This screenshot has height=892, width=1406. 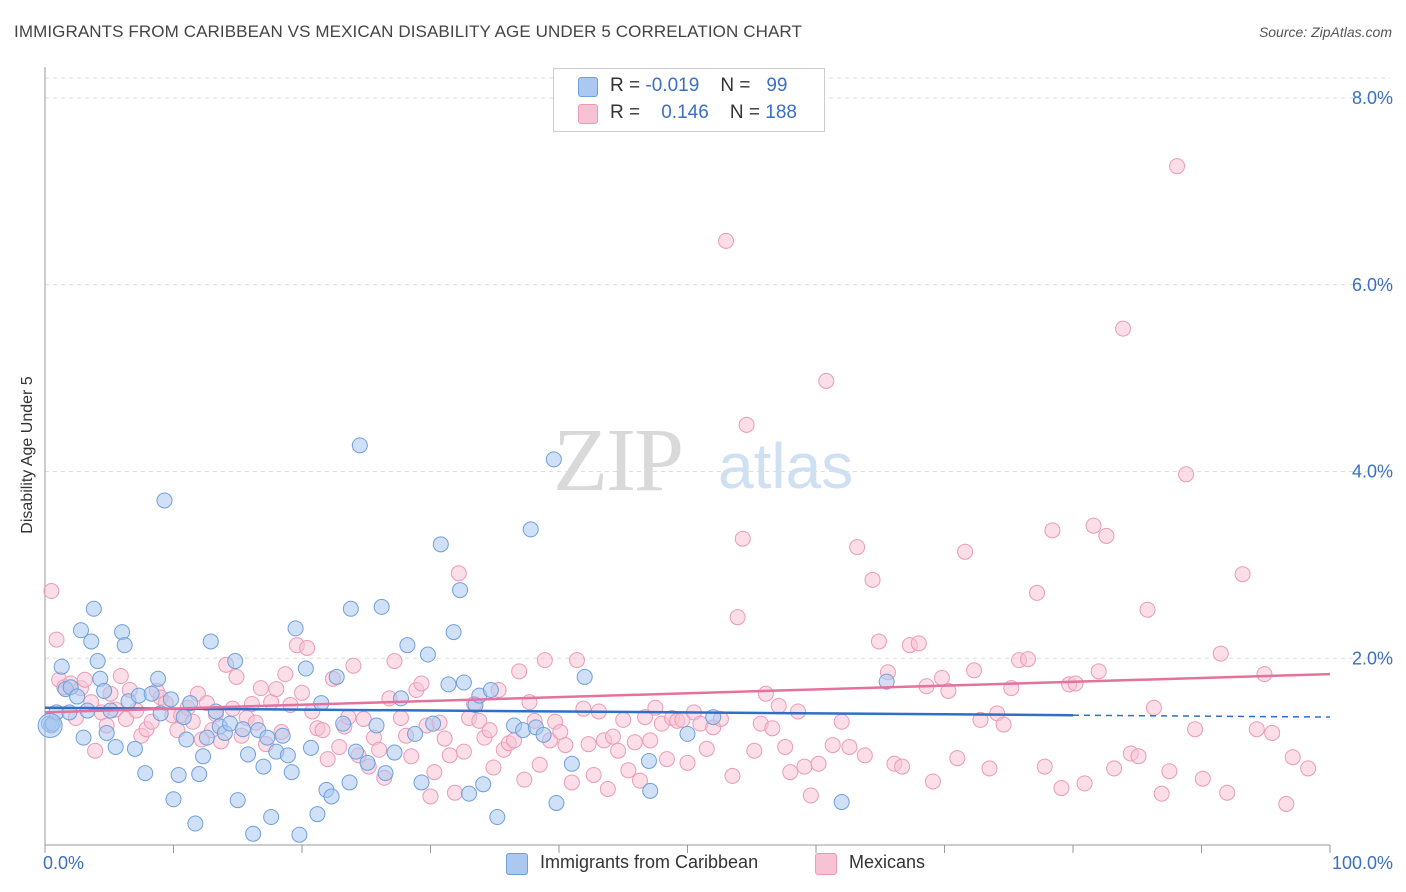 What do you see at coordinates (1372, 472) in the screenshot?
I see `y-tick-label: 4.0%` at bounding box center [1372, 472].